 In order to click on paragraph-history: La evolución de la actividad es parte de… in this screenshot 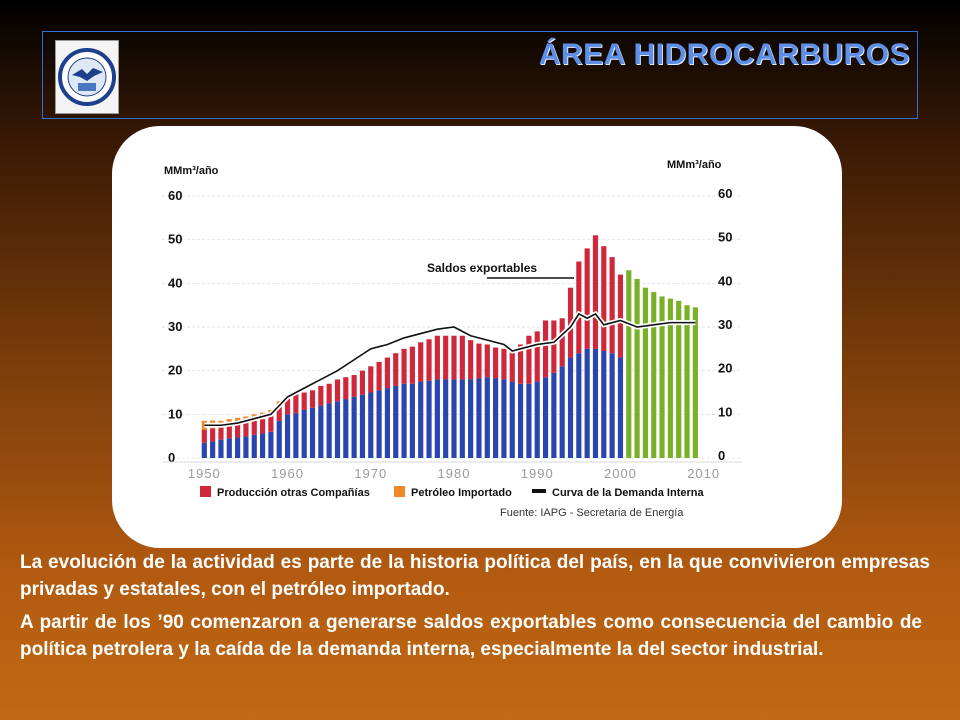, I will do `click(475, 576)`.